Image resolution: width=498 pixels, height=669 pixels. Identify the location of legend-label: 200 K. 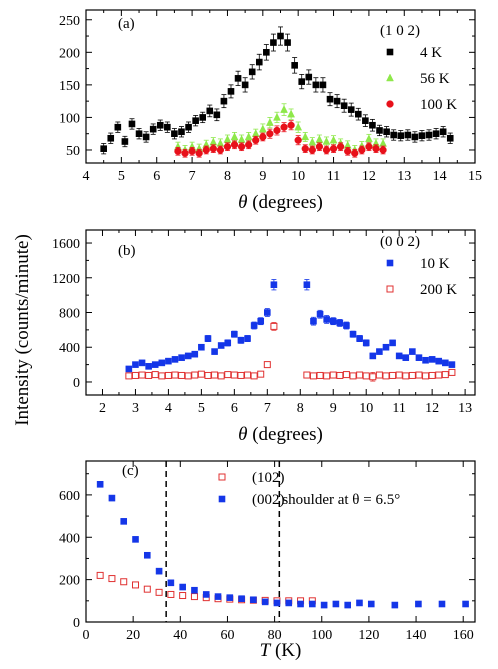
(438, 290).